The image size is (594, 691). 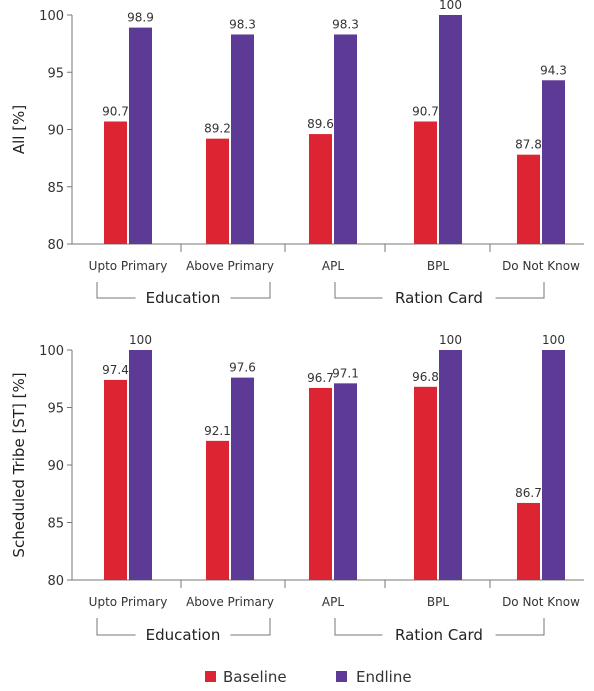 What do you see at coordinates (320, 378) in the screenshot?
I see `value-label-baseline: 96.7` at bounding box center [320, 378].